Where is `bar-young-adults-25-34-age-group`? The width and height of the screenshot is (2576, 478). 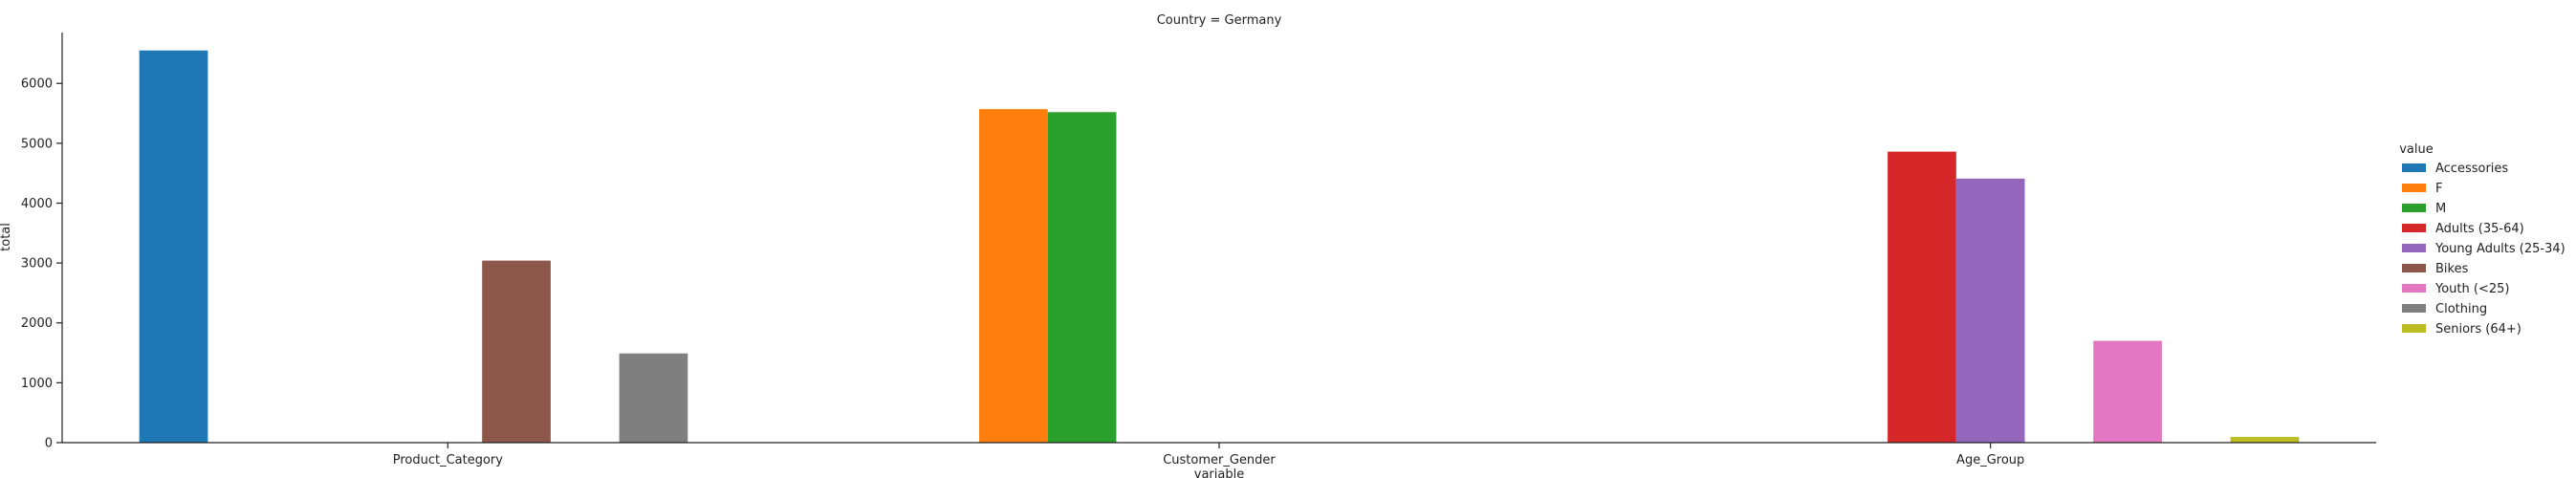
bar-young-adults-25-34-age-group is located at coordinates (1990, 310).